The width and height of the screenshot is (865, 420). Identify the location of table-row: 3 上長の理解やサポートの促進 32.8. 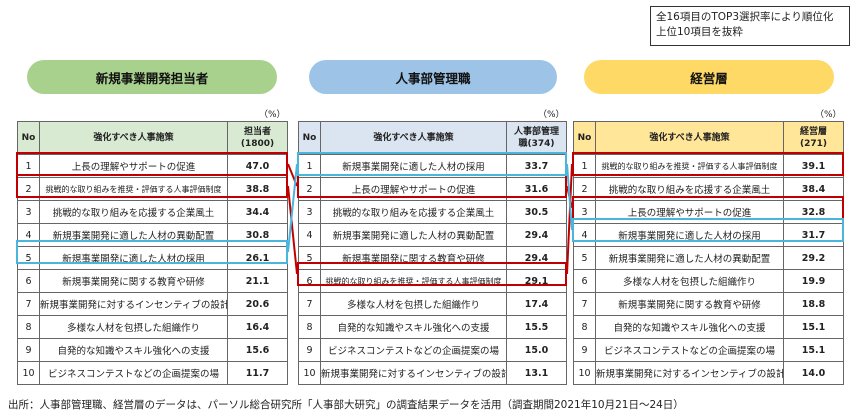
(708, 212).